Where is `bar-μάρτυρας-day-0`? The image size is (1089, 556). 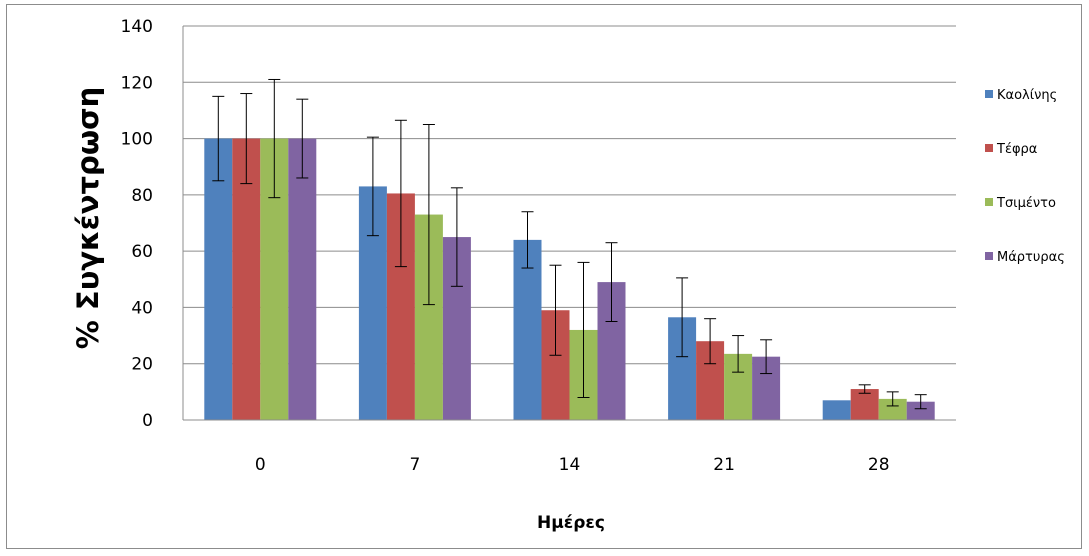
bar-μάρτυρας-day-0 is located at coordinates (302, 279).